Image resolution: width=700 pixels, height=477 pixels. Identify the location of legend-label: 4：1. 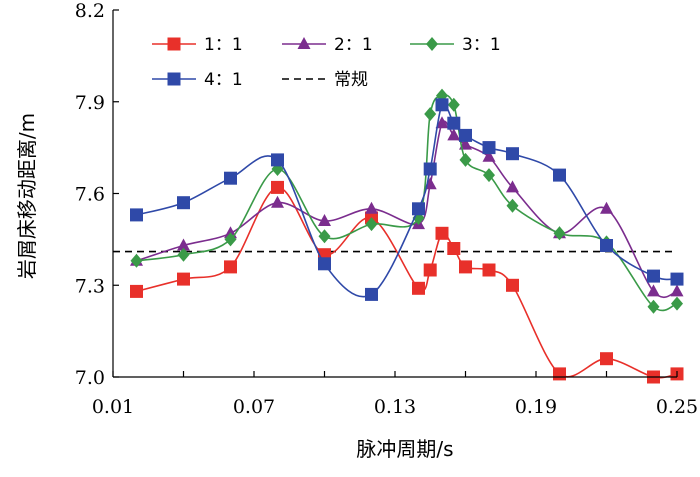
(223, 80).